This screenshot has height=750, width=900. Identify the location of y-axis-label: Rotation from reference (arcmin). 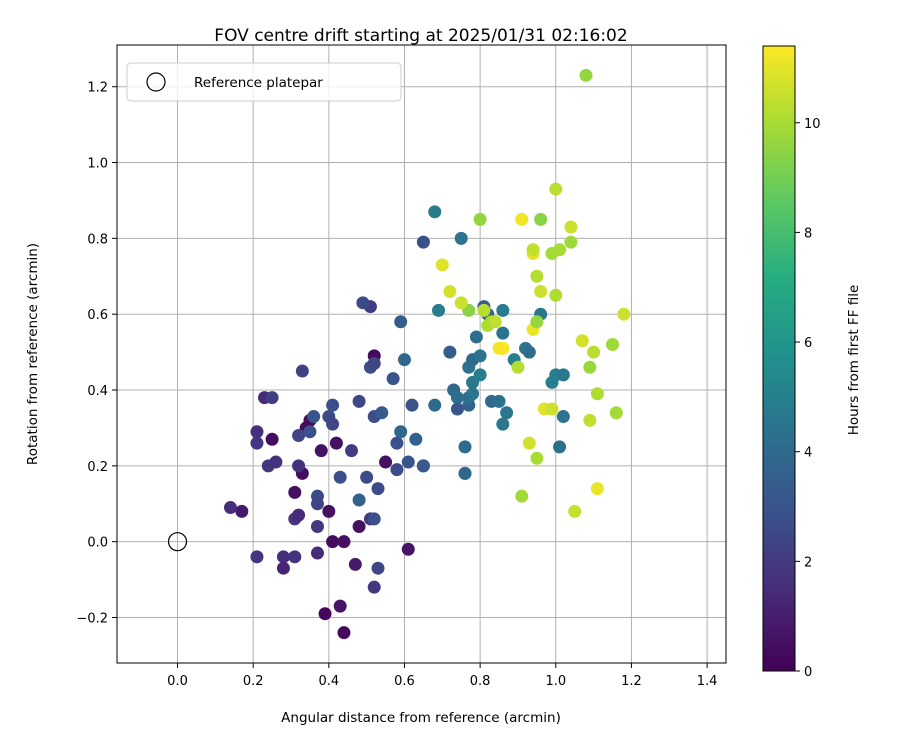
(33, 354).